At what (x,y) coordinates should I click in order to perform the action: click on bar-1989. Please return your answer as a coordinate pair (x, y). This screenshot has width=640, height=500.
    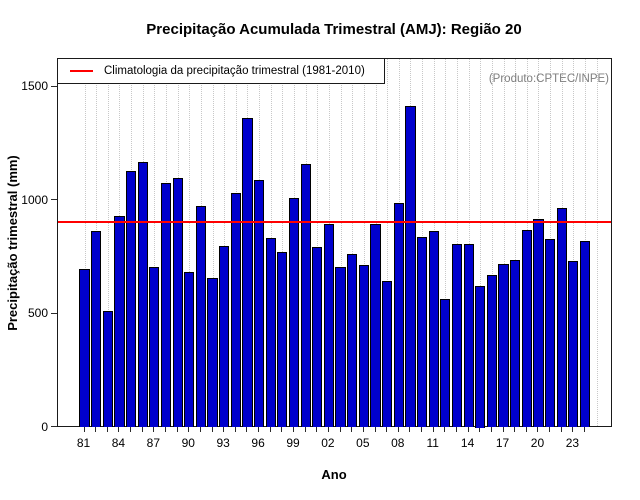
    Looking at the image, I should click on (177, 302).